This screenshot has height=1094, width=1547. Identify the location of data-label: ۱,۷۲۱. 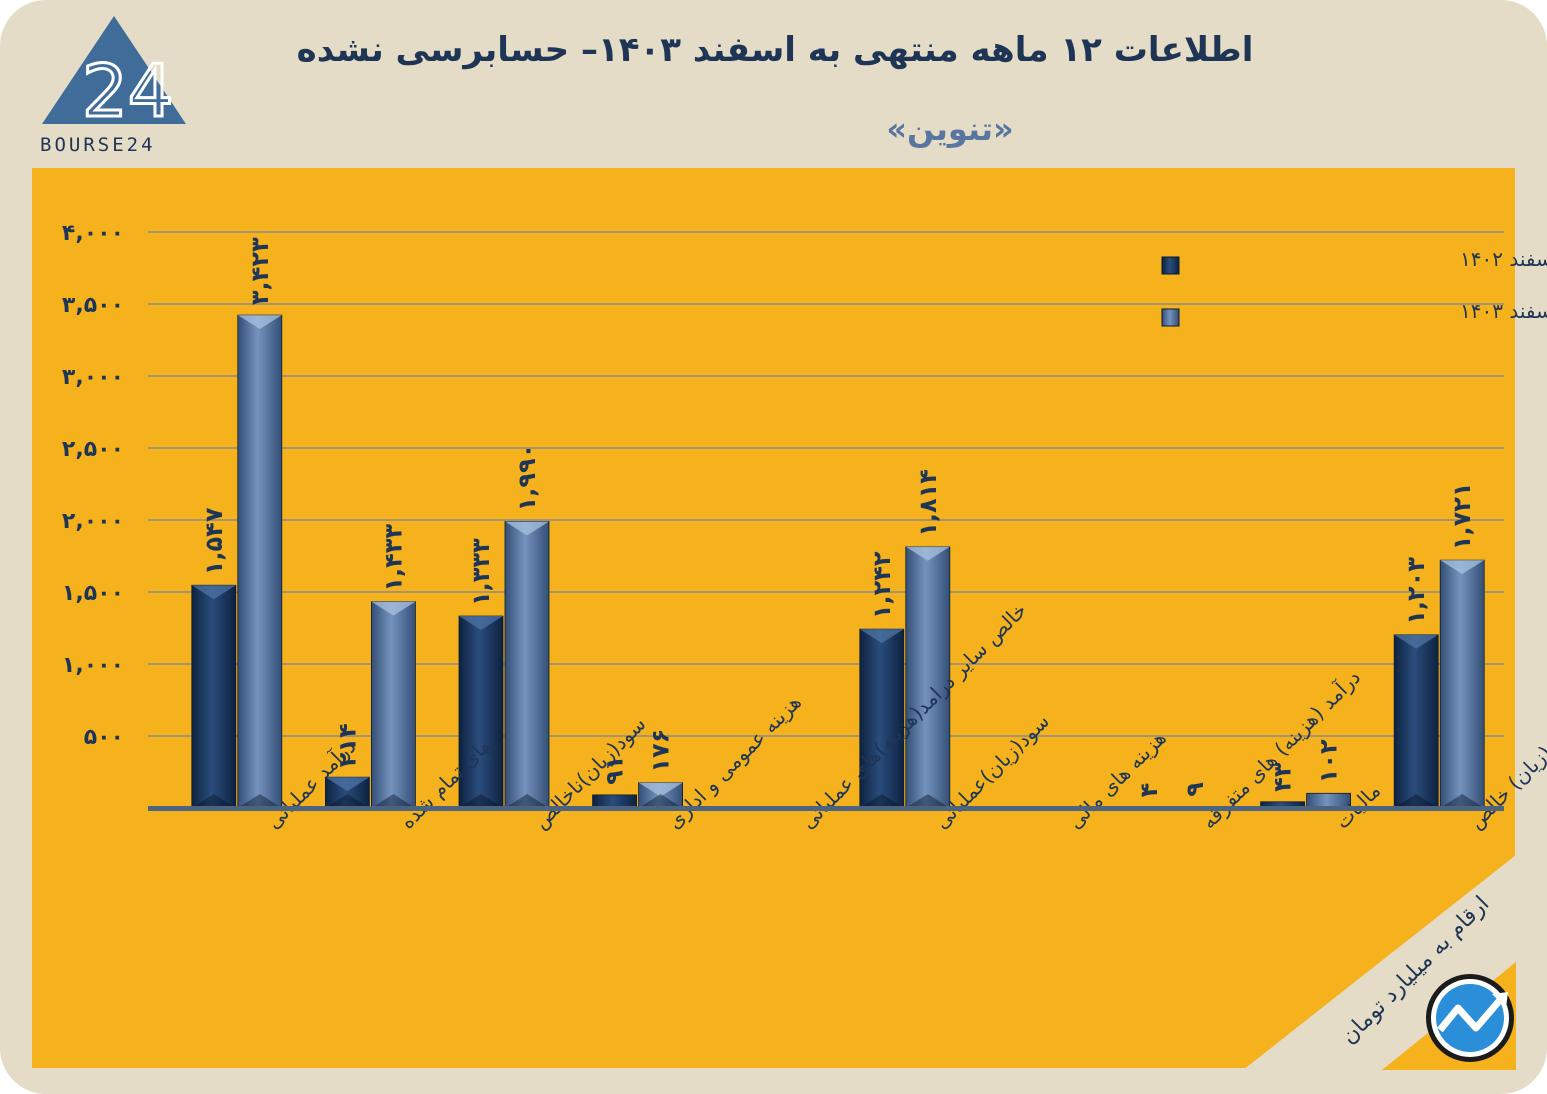
(1462, 516).